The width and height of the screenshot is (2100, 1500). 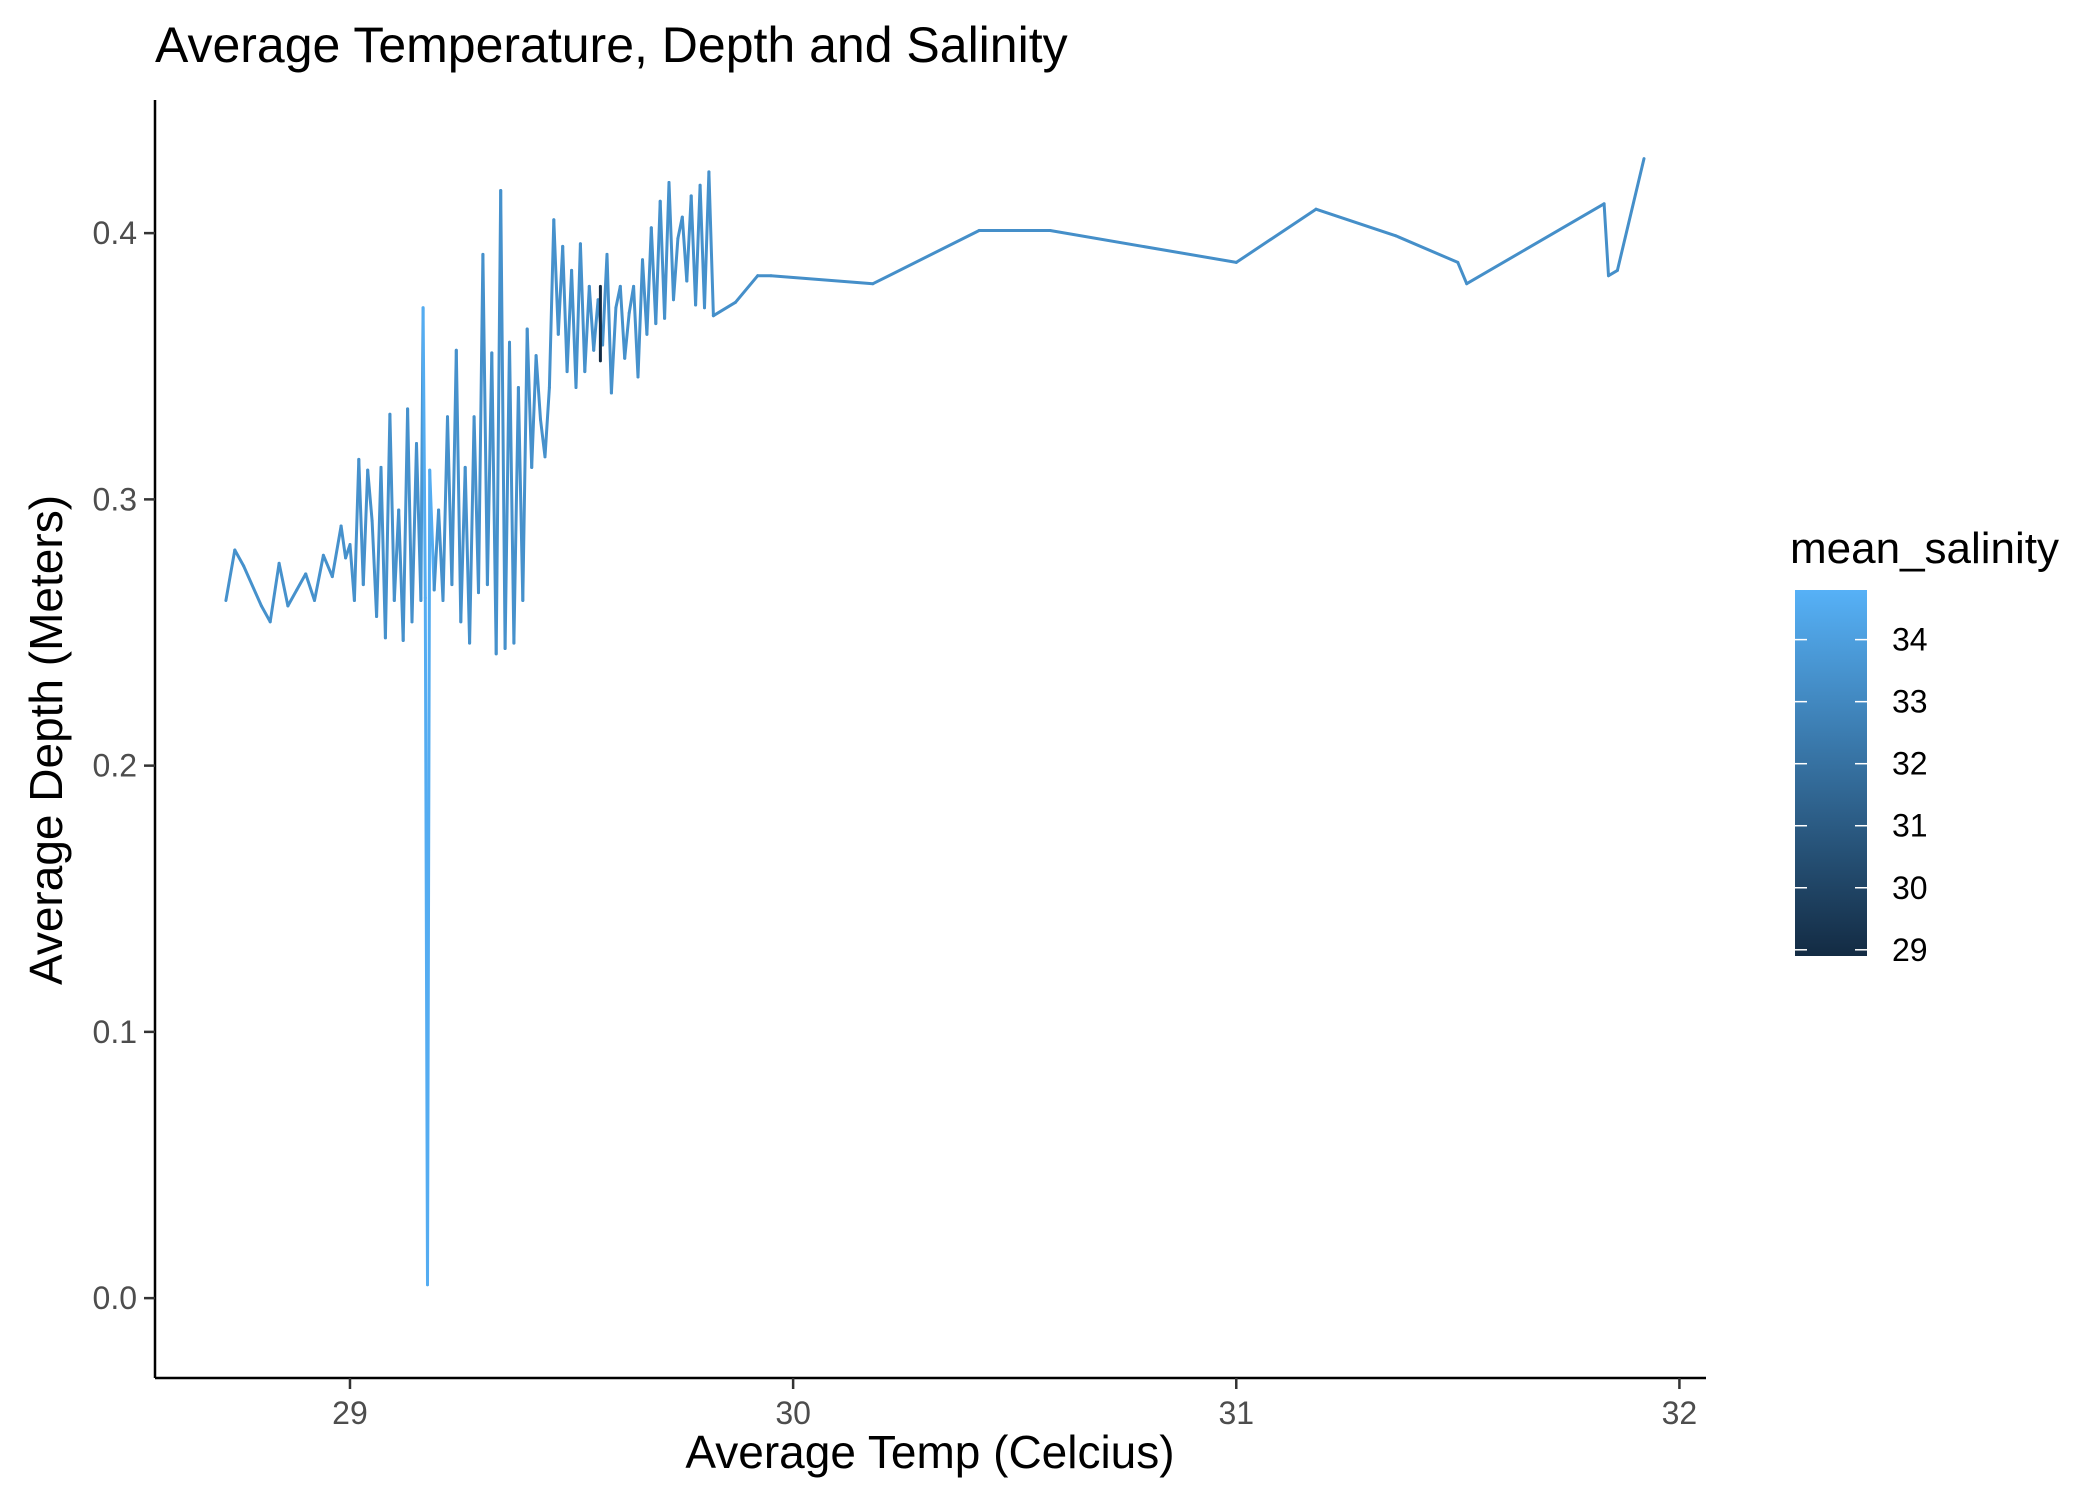 I want to click on y-tick-label: 0.1, so click(x=115, y=1032).